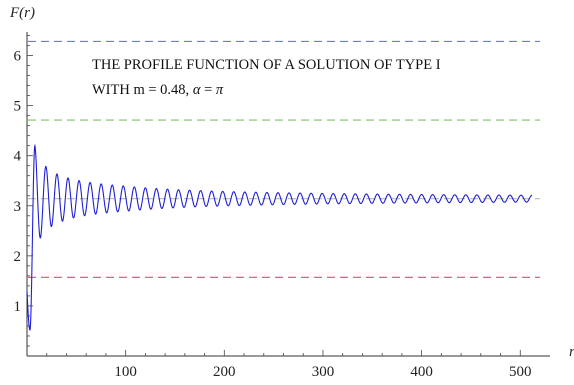 This screenshot has width=574, height=385. I want to click on annotation-alpha: α, so click(197, 90).